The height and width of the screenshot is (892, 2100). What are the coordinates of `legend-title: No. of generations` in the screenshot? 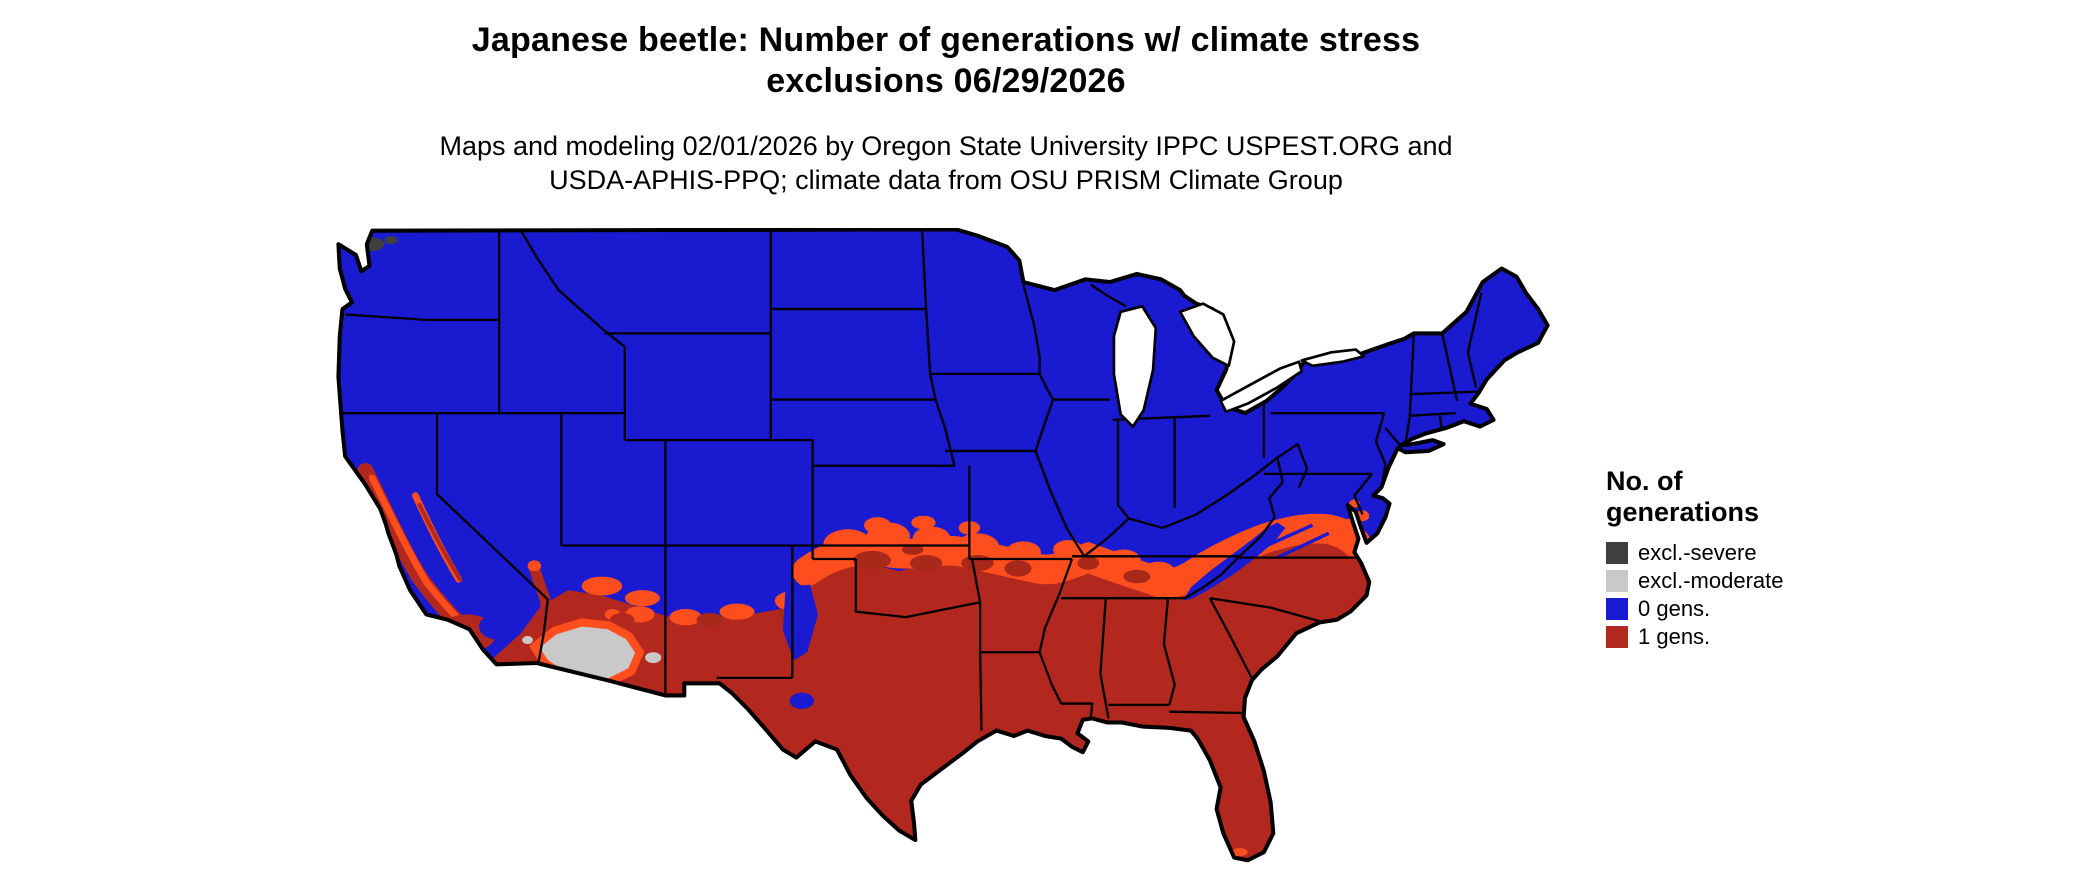 It's located at (1746, 497).